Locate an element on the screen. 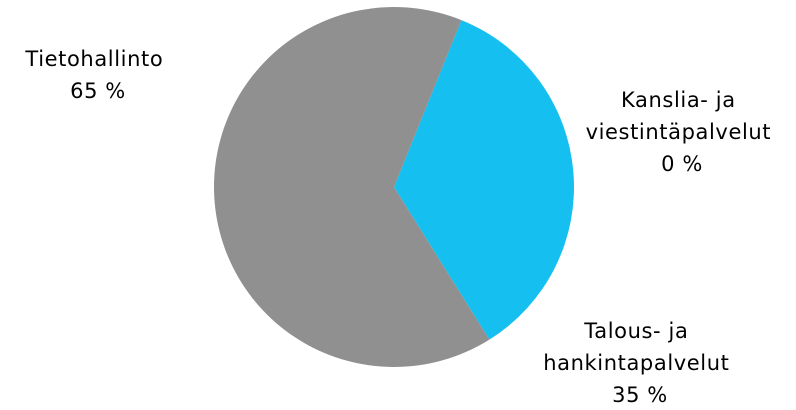 This screenshot has height=410, width=796. slice-label-tietohallinto-line1: Tietohallinto is located at coordinates (93, 59).